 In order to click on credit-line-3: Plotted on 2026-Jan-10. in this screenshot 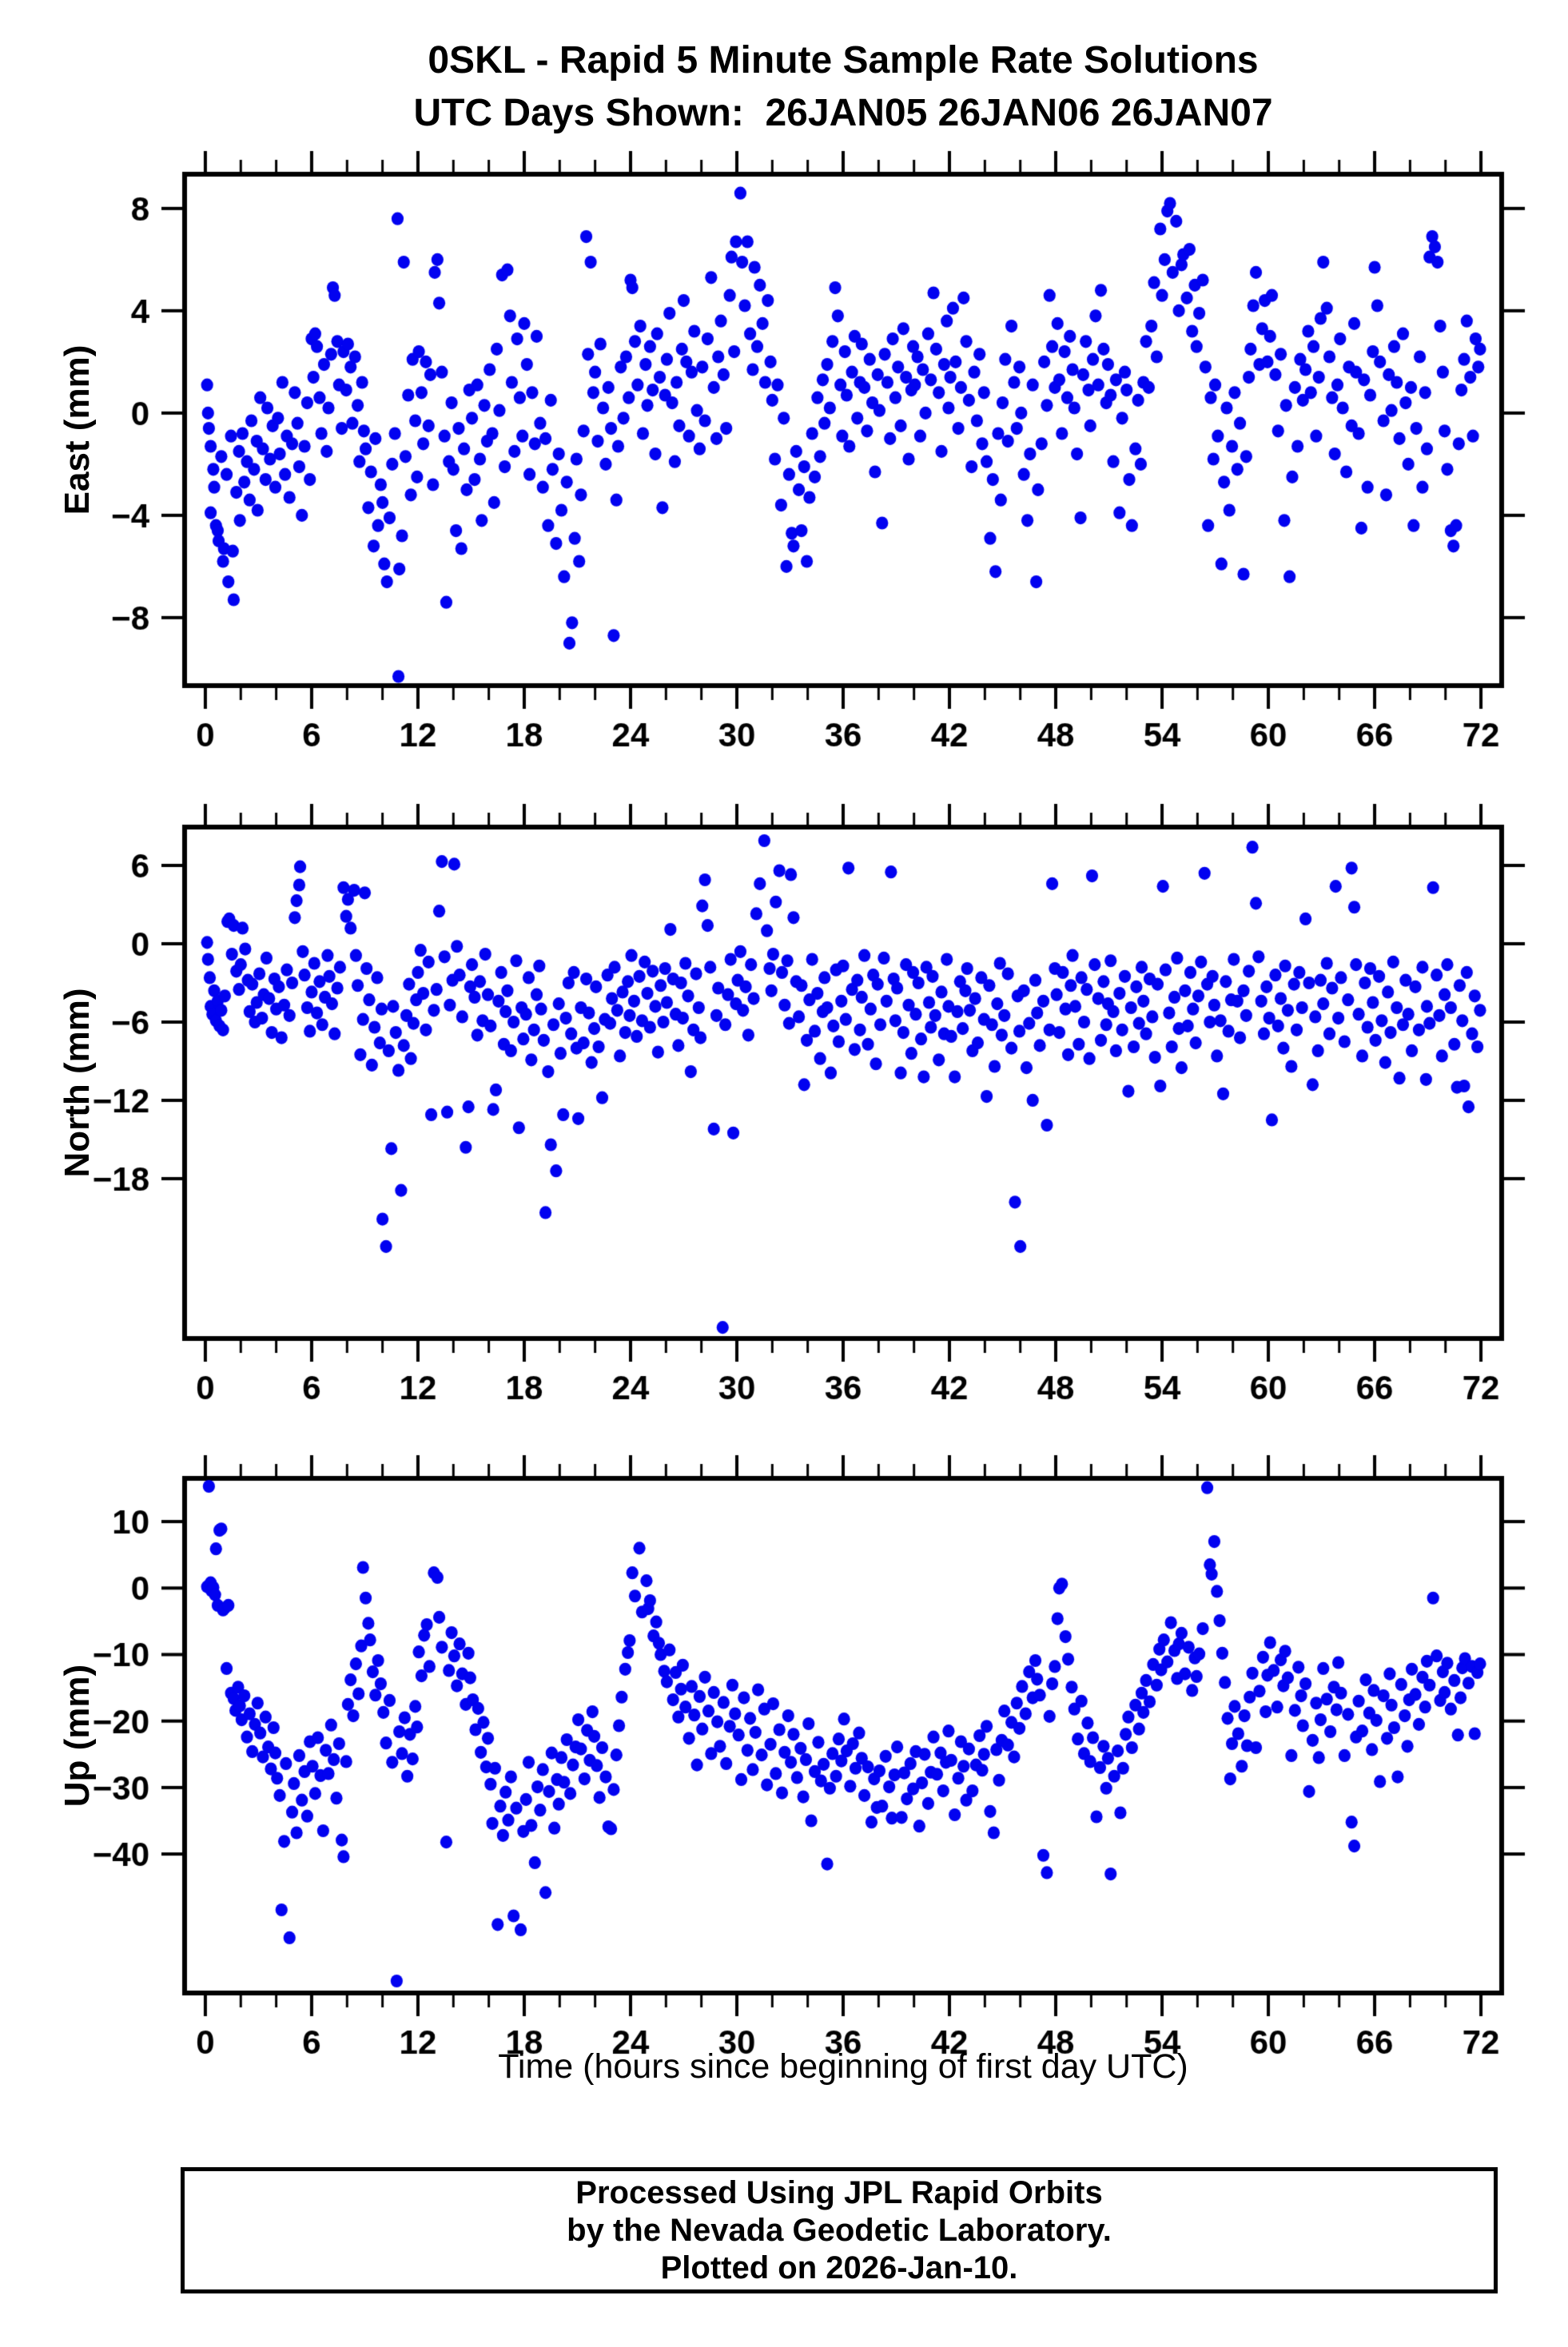, I will do `click(839, 2268)`.